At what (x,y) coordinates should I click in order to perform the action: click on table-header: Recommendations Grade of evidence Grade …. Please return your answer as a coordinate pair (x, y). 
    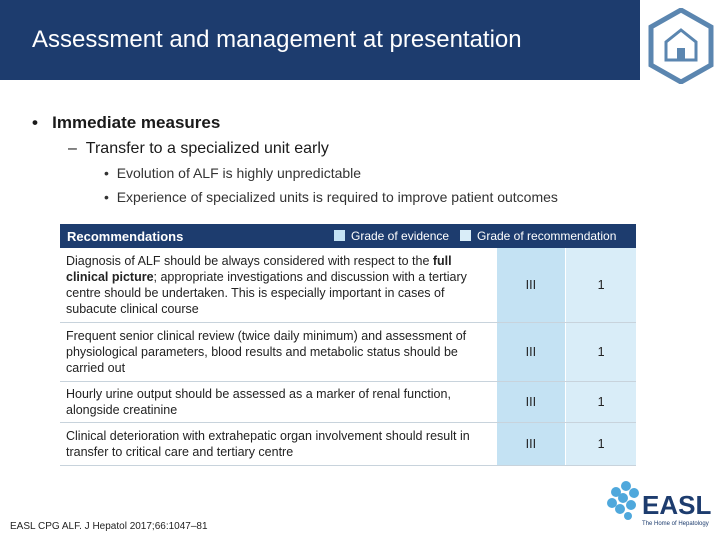
    Looking at the image, I should click on (348, 236).